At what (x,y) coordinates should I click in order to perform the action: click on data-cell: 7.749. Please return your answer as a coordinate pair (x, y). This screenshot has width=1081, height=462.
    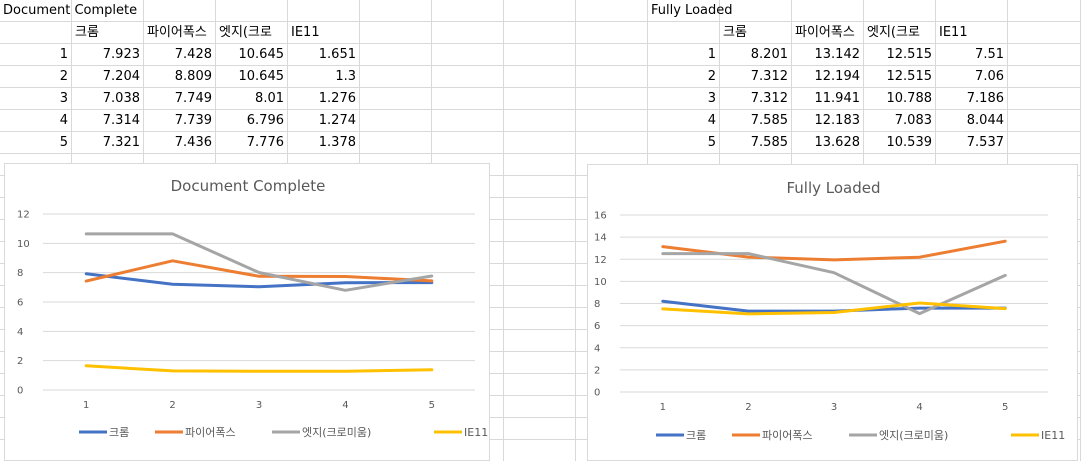
    Looking at the image, I should click on (180, 99).